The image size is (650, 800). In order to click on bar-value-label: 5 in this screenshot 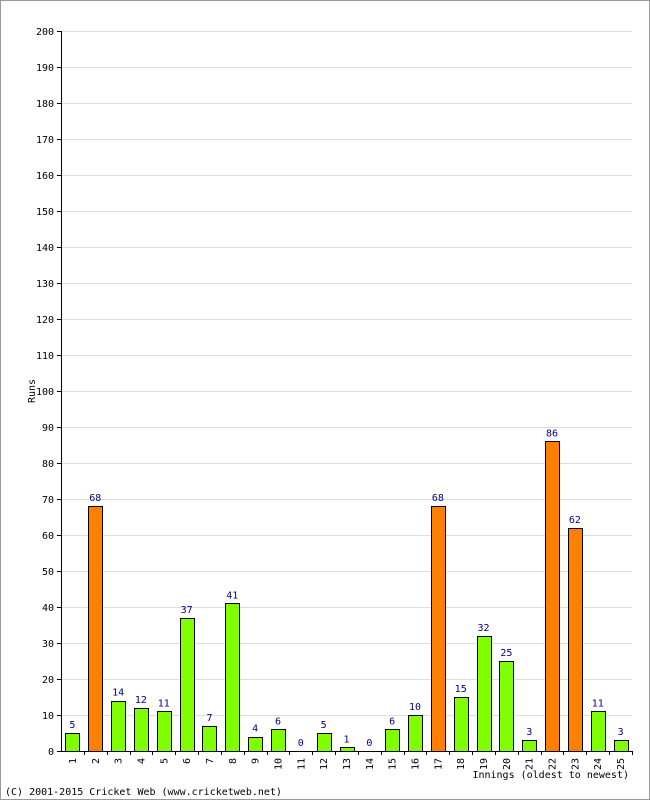, I will do `click(72, 725)`.